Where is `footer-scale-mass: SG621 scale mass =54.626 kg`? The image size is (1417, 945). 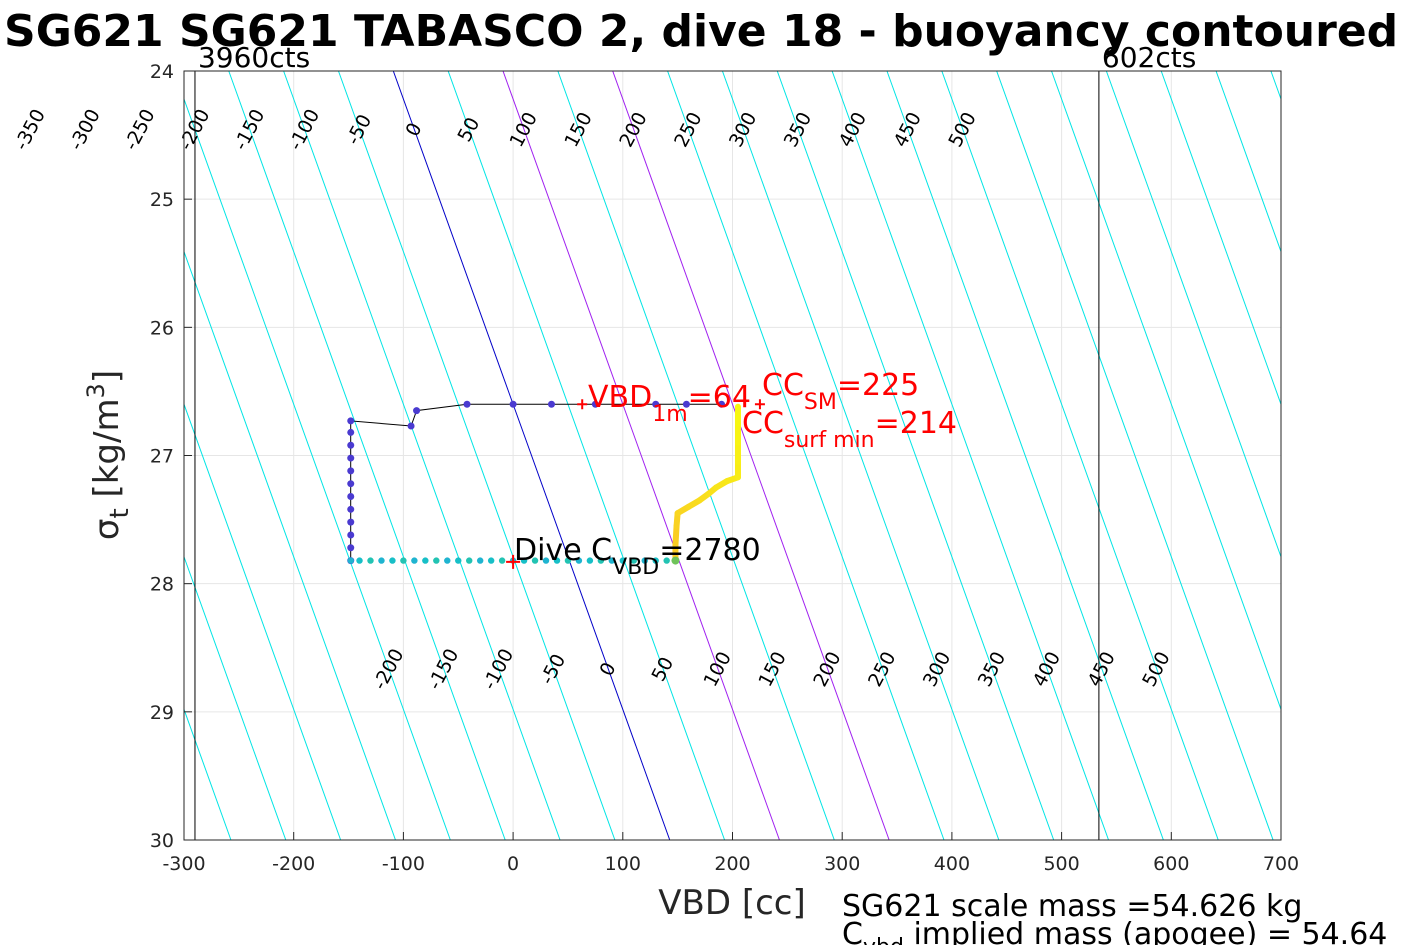 footer-scale-mass: SG621 scale mass =54.626 kg is located at coordinates (1072, 906).